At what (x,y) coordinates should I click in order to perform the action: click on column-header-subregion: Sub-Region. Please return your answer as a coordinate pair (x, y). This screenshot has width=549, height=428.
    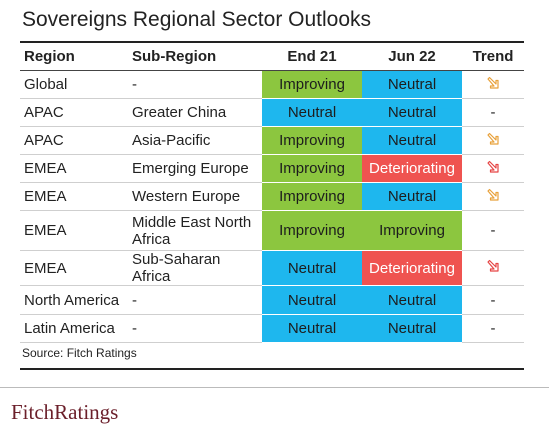
    Looking at the image, I should click on (195, 57).